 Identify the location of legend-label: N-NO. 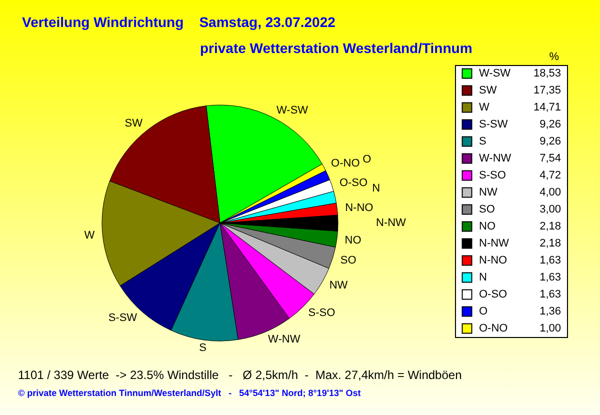
(493, 260).